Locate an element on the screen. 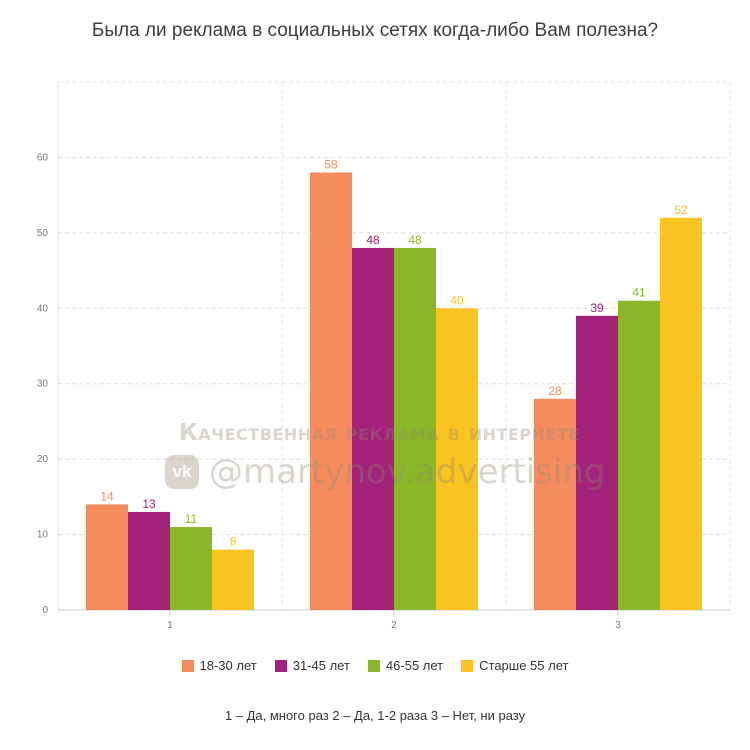  legend-label-18-30: 18-30 лет is located at coordinates (228, 665).